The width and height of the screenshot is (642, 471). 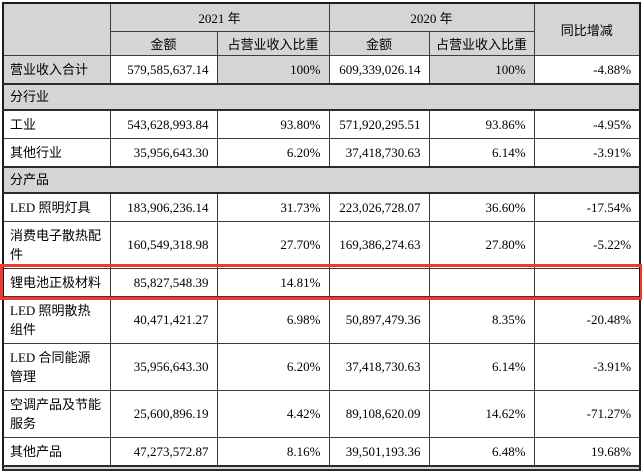 What do you see at coordinates (56, 244) in the screenshot?
I see `row-label: 消费电子散热配件` at bounding box center [56, 244].